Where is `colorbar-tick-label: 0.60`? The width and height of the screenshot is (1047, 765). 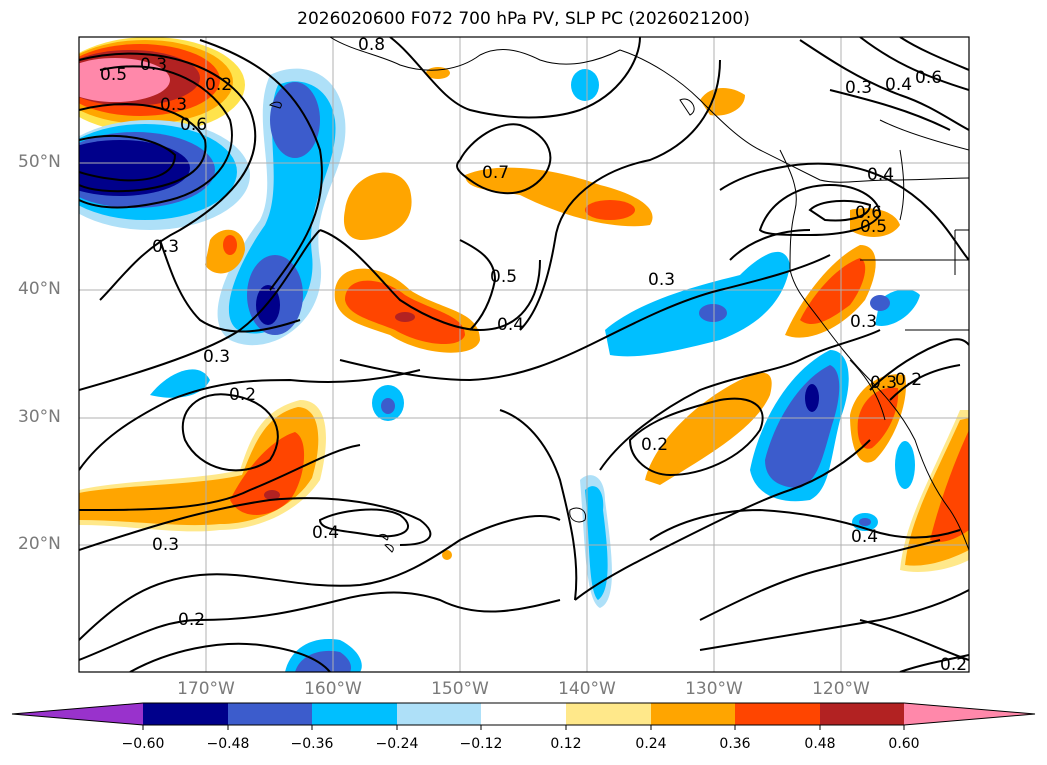 colorbar-tick-label: 0.60 is located at coordinates (904, 744).